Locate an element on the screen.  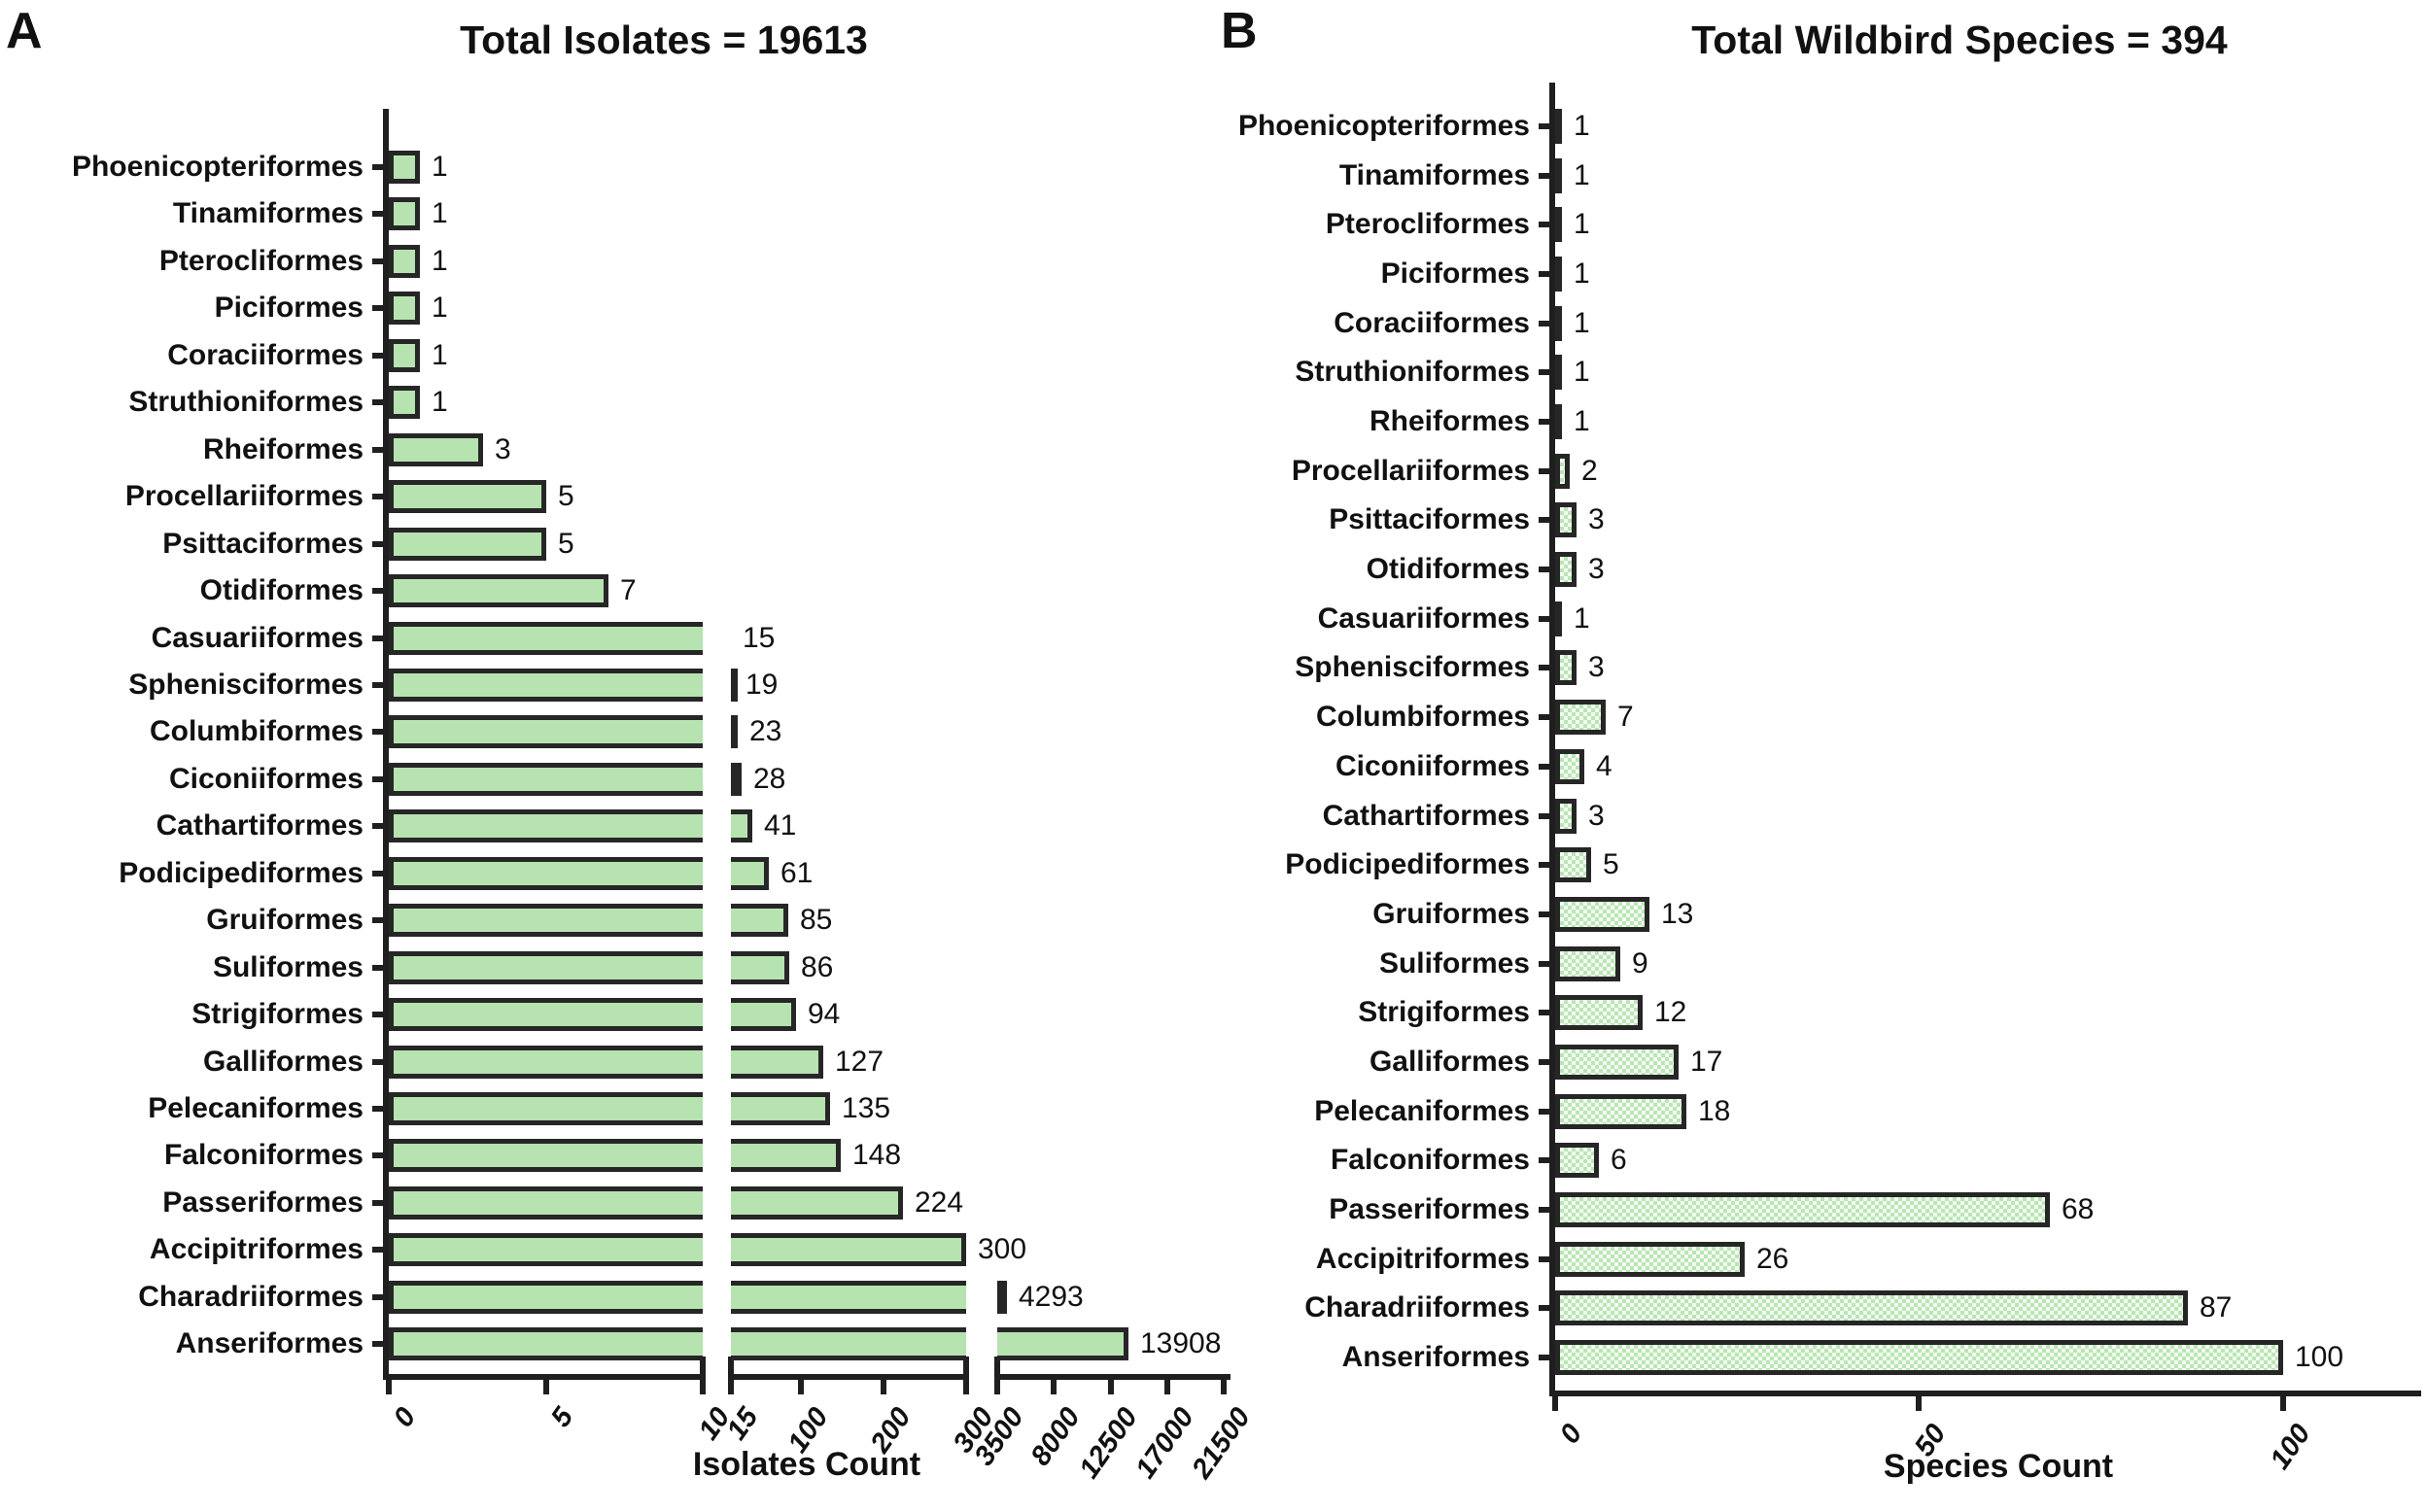
category-label: Procellariiformes is located at coordinates (244, 496).